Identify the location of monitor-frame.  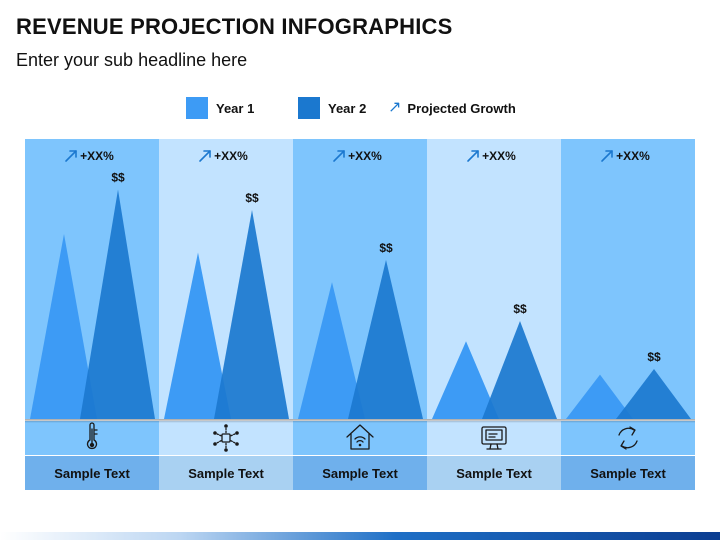
(494, 435).